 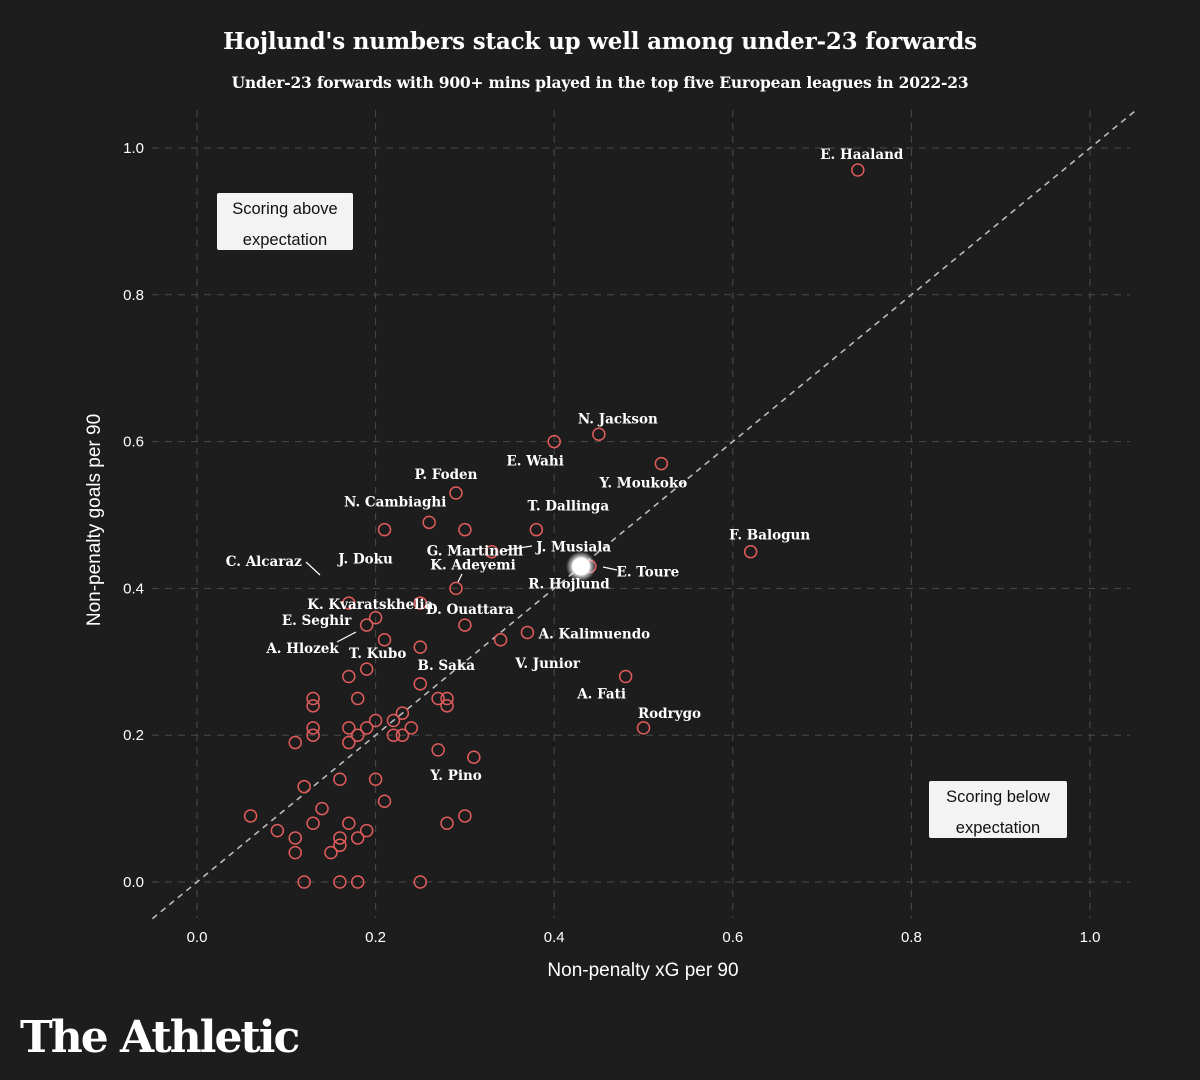 What do you see at coordinates (133, 882) in the screenshot?
I see `y-tick-label: 0.0` at bounding box center [133, 882].